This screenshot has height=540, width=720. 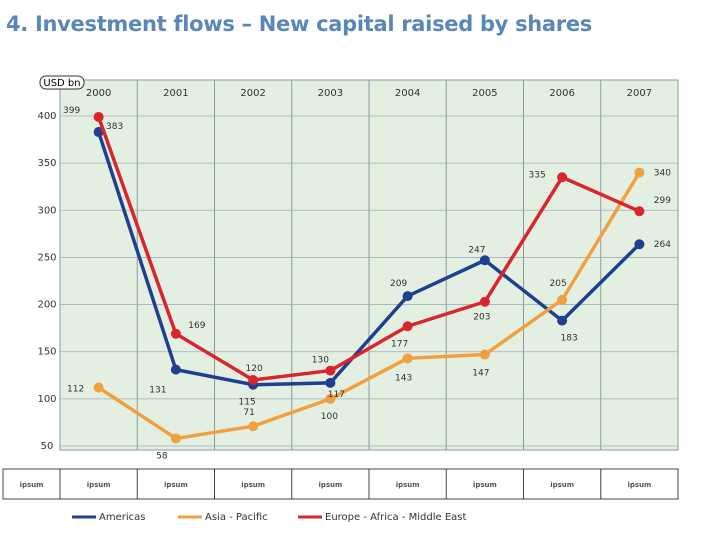 I want to click on data-label: 203, so click(x=481, y=318).